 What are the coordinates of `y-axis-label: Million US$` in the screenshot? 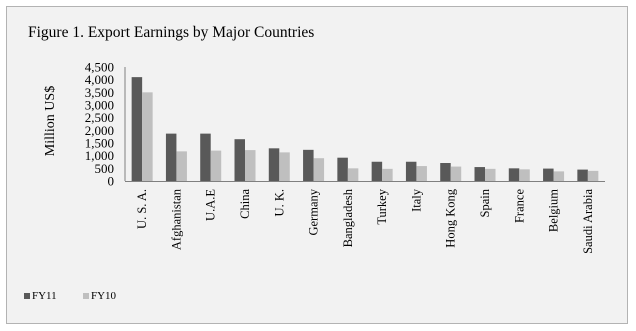 It's located at (50, 121).